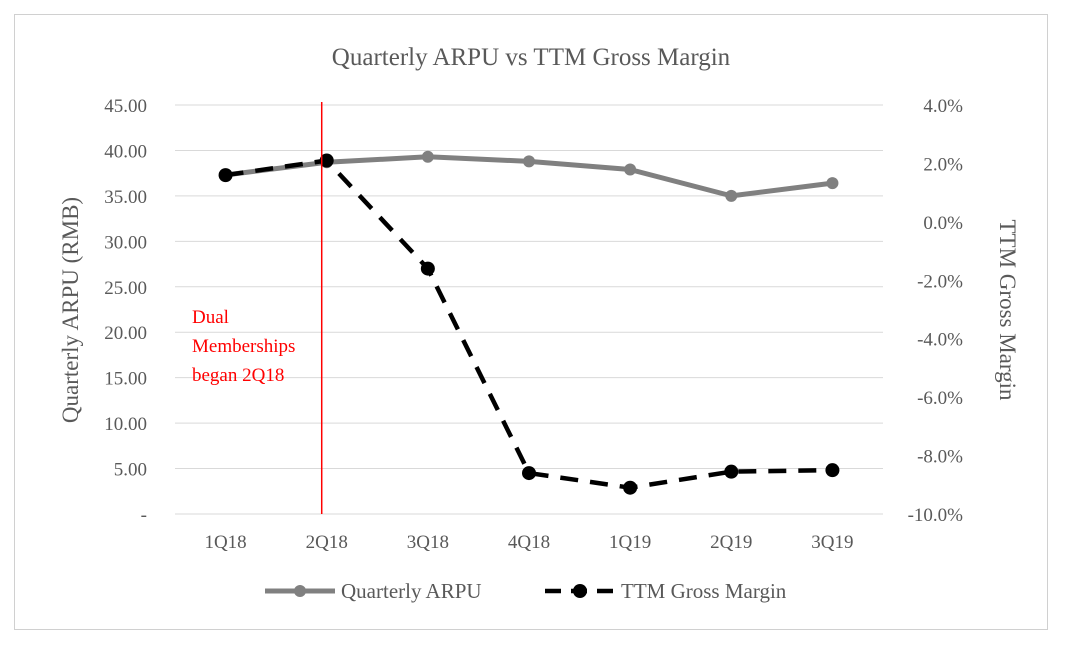  I want to click on annotation-text: Dual Memberships began 2Q18, so click(246, 346).